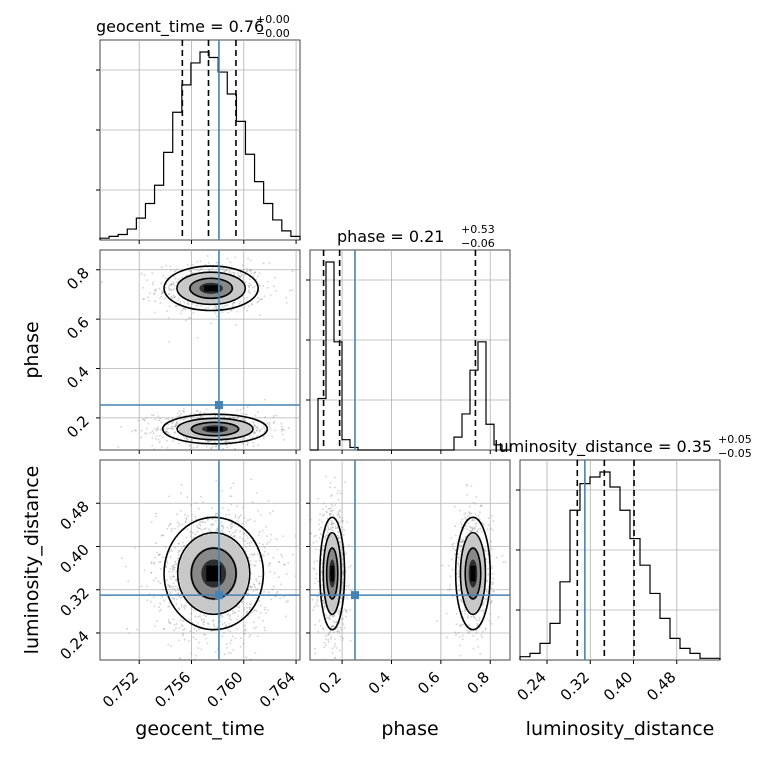  What do you see at coordinates (32, 349) in the screenshot?
I see `ylabel-phase: phase` at bounding box center [32, 349].